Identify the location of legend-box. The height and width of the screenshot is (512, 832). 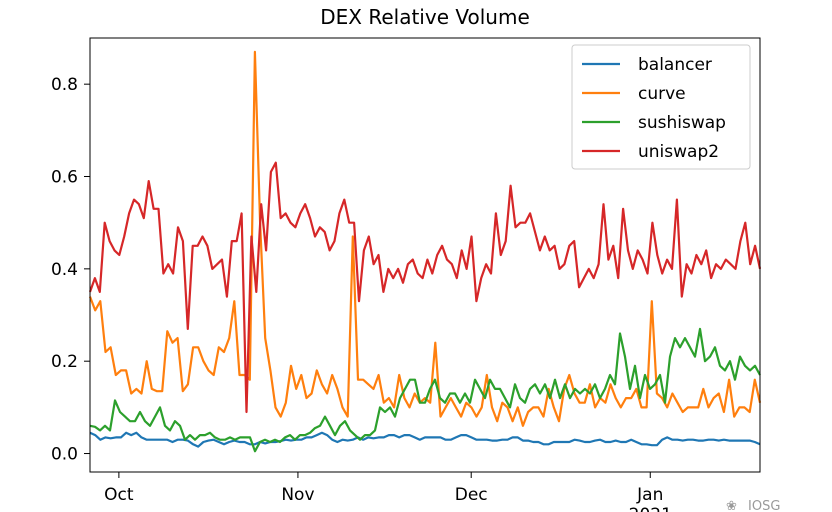
(661, 107).